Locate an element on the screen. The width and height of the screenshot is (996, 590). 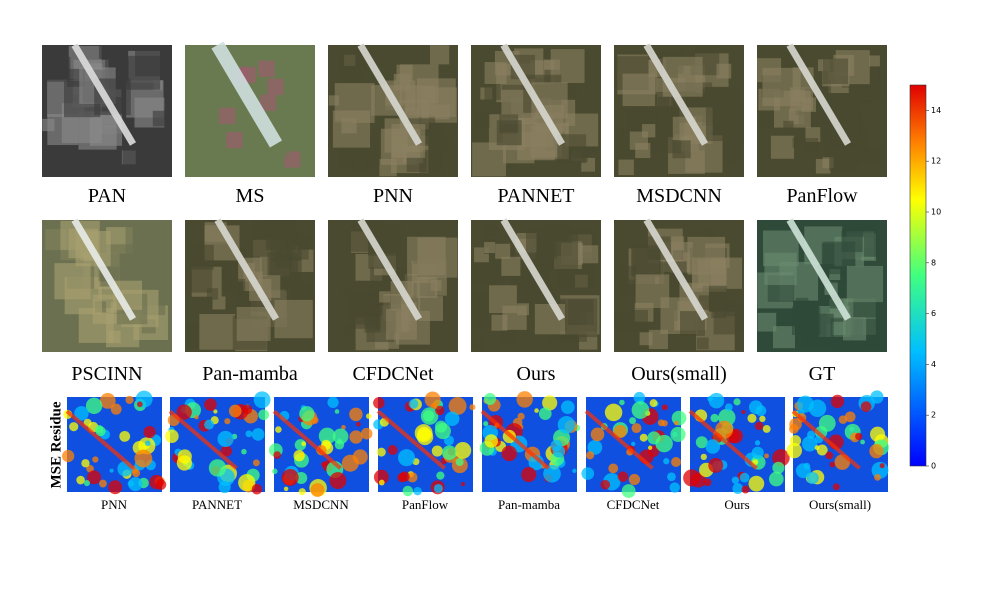
colorbar-tick-label: 4 is located at coordinates (933, 364).